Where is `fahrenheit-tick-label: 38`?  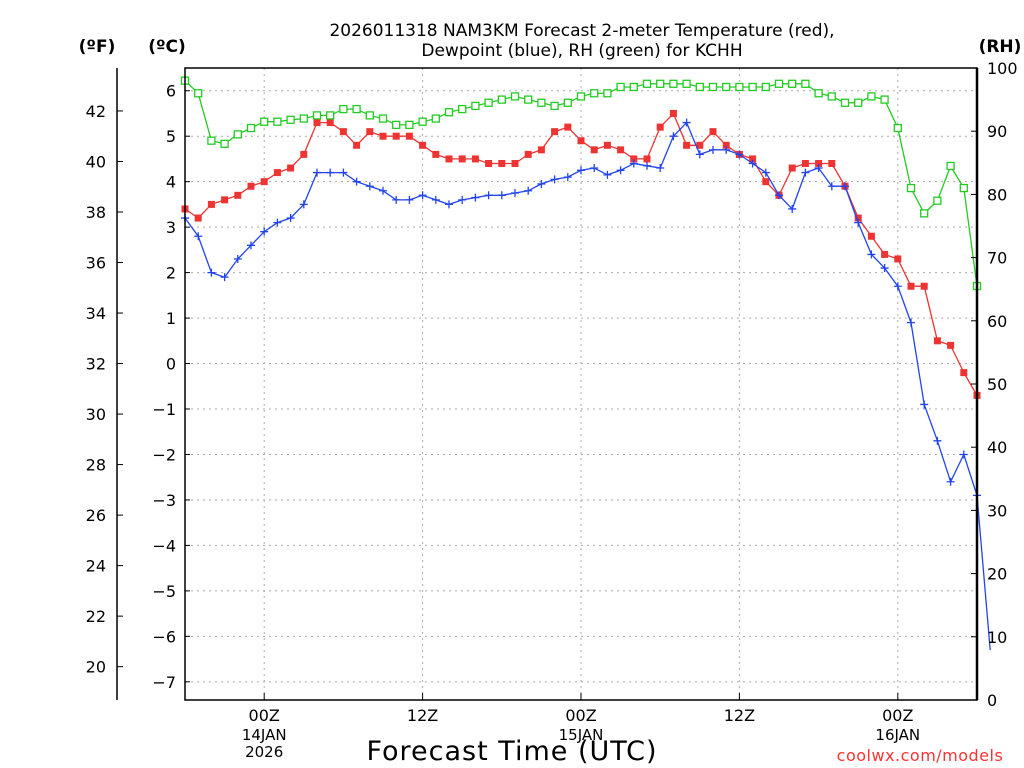
fahrenheit-tick-label: 38 is located at coordinates (96, 212).